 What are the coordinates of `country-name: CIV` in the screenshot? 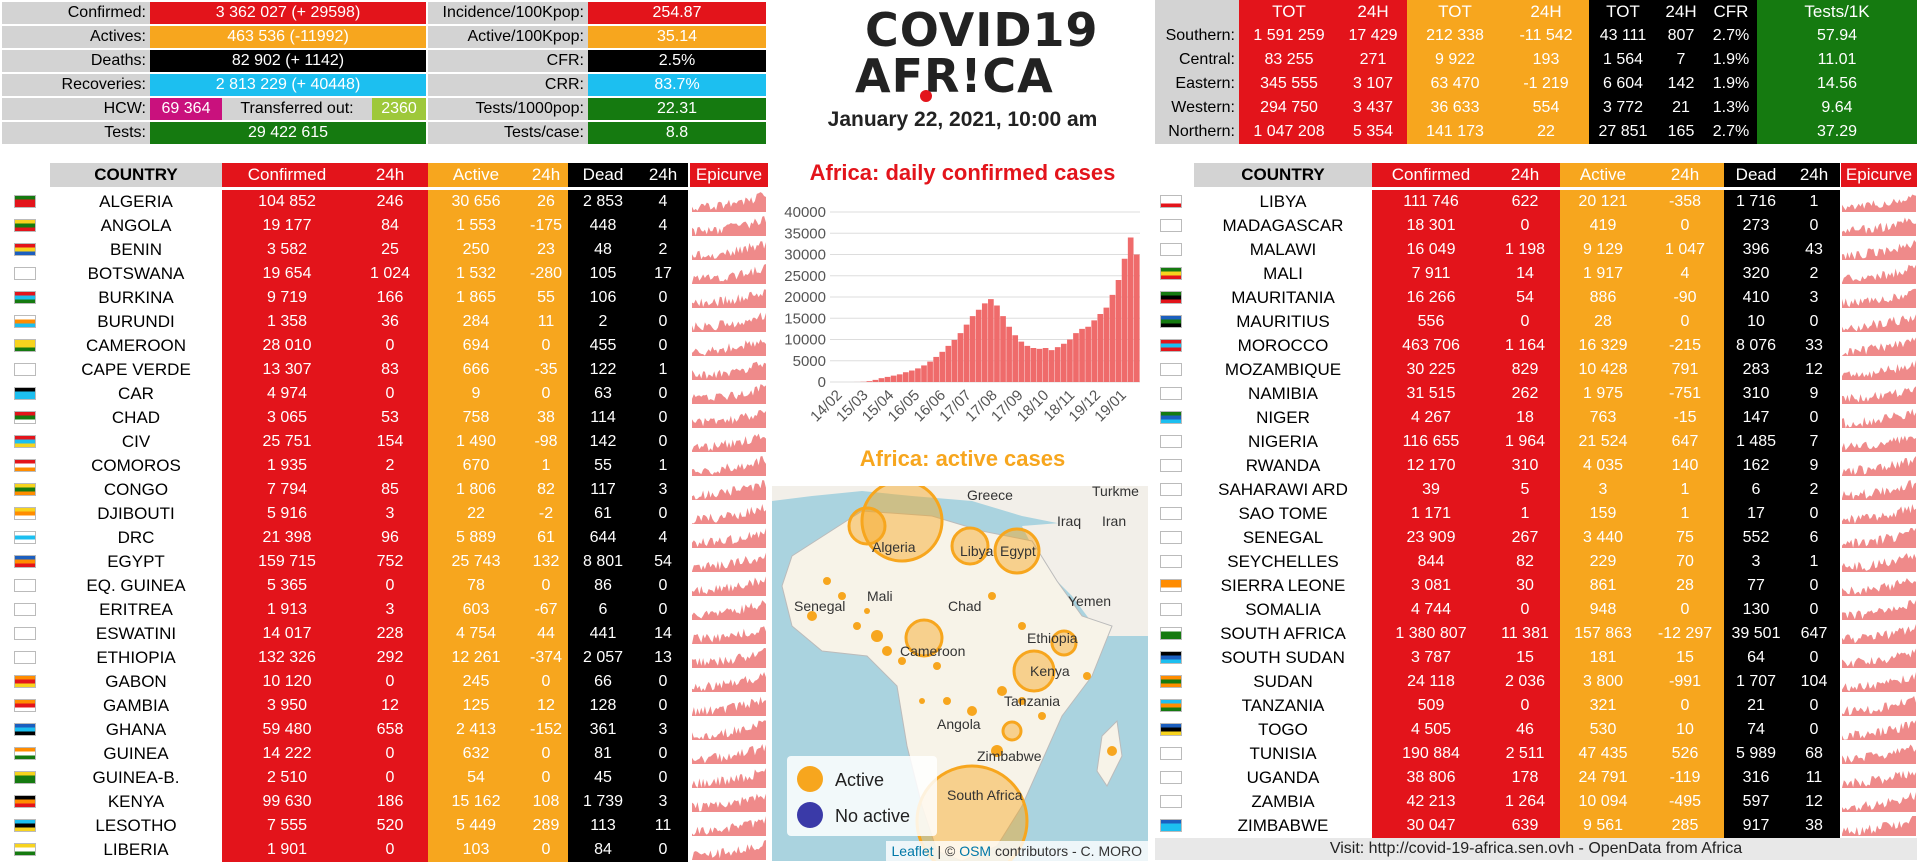 It's located at (136, 442).